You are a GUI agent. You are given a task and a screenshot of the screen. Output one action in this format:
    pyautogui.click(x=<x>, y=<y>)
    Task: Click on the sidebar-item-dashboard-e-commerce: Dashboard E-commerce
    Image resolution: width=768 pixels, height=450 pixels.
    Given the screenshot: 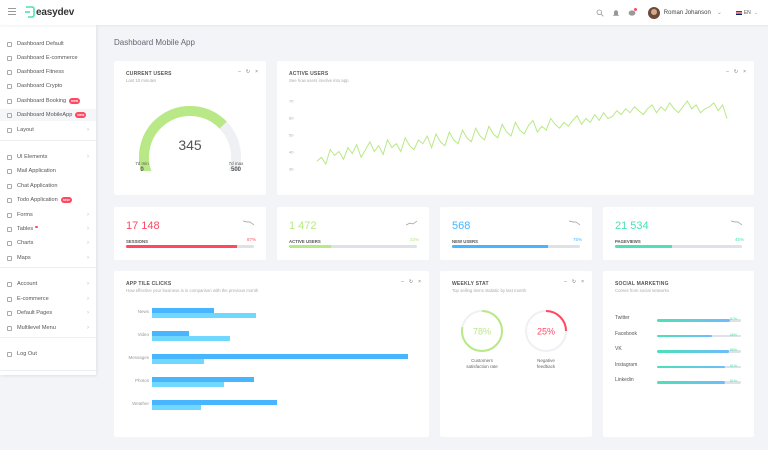 What is the action you would take?
    pyautogui.click(x=48, y=58)
    